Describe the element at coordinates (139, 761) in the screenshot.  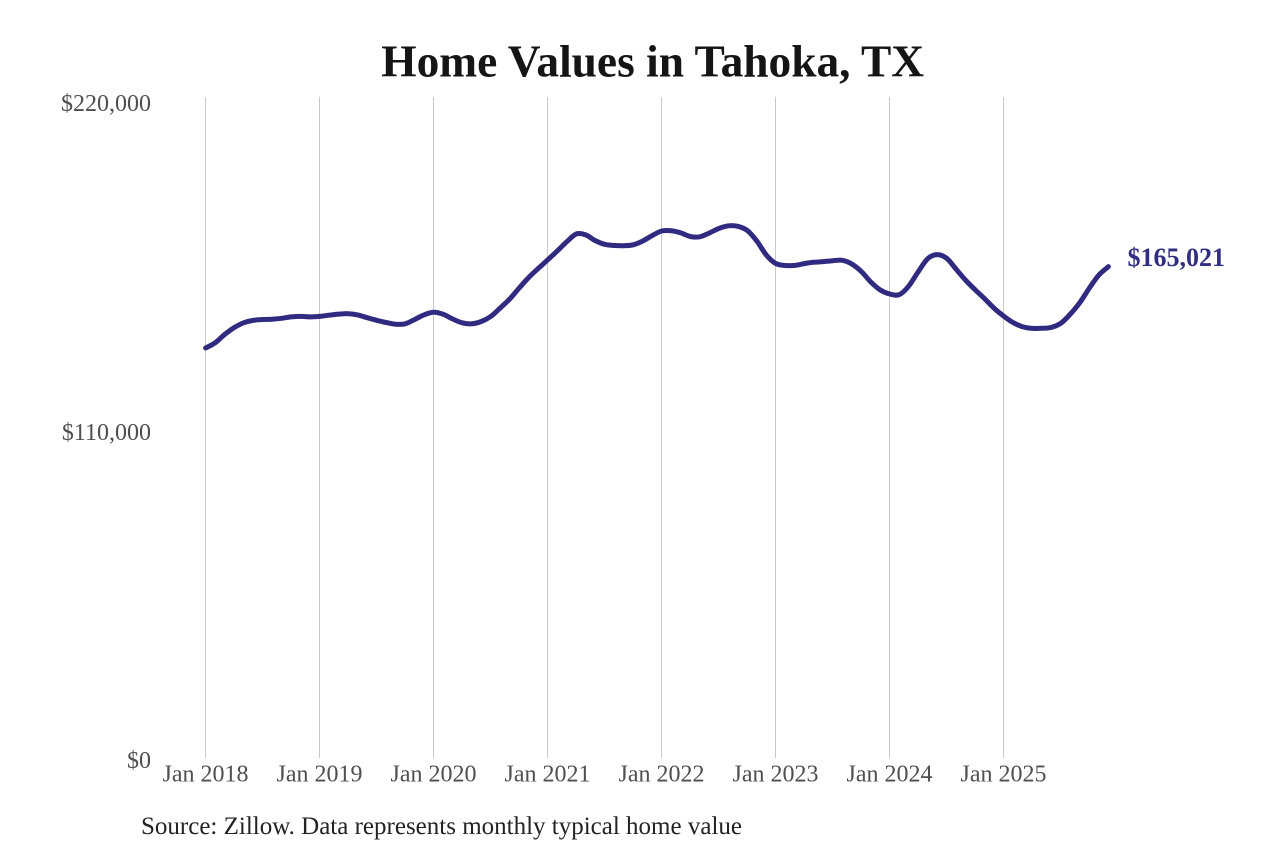
I see `svg-text: $0` at that location.